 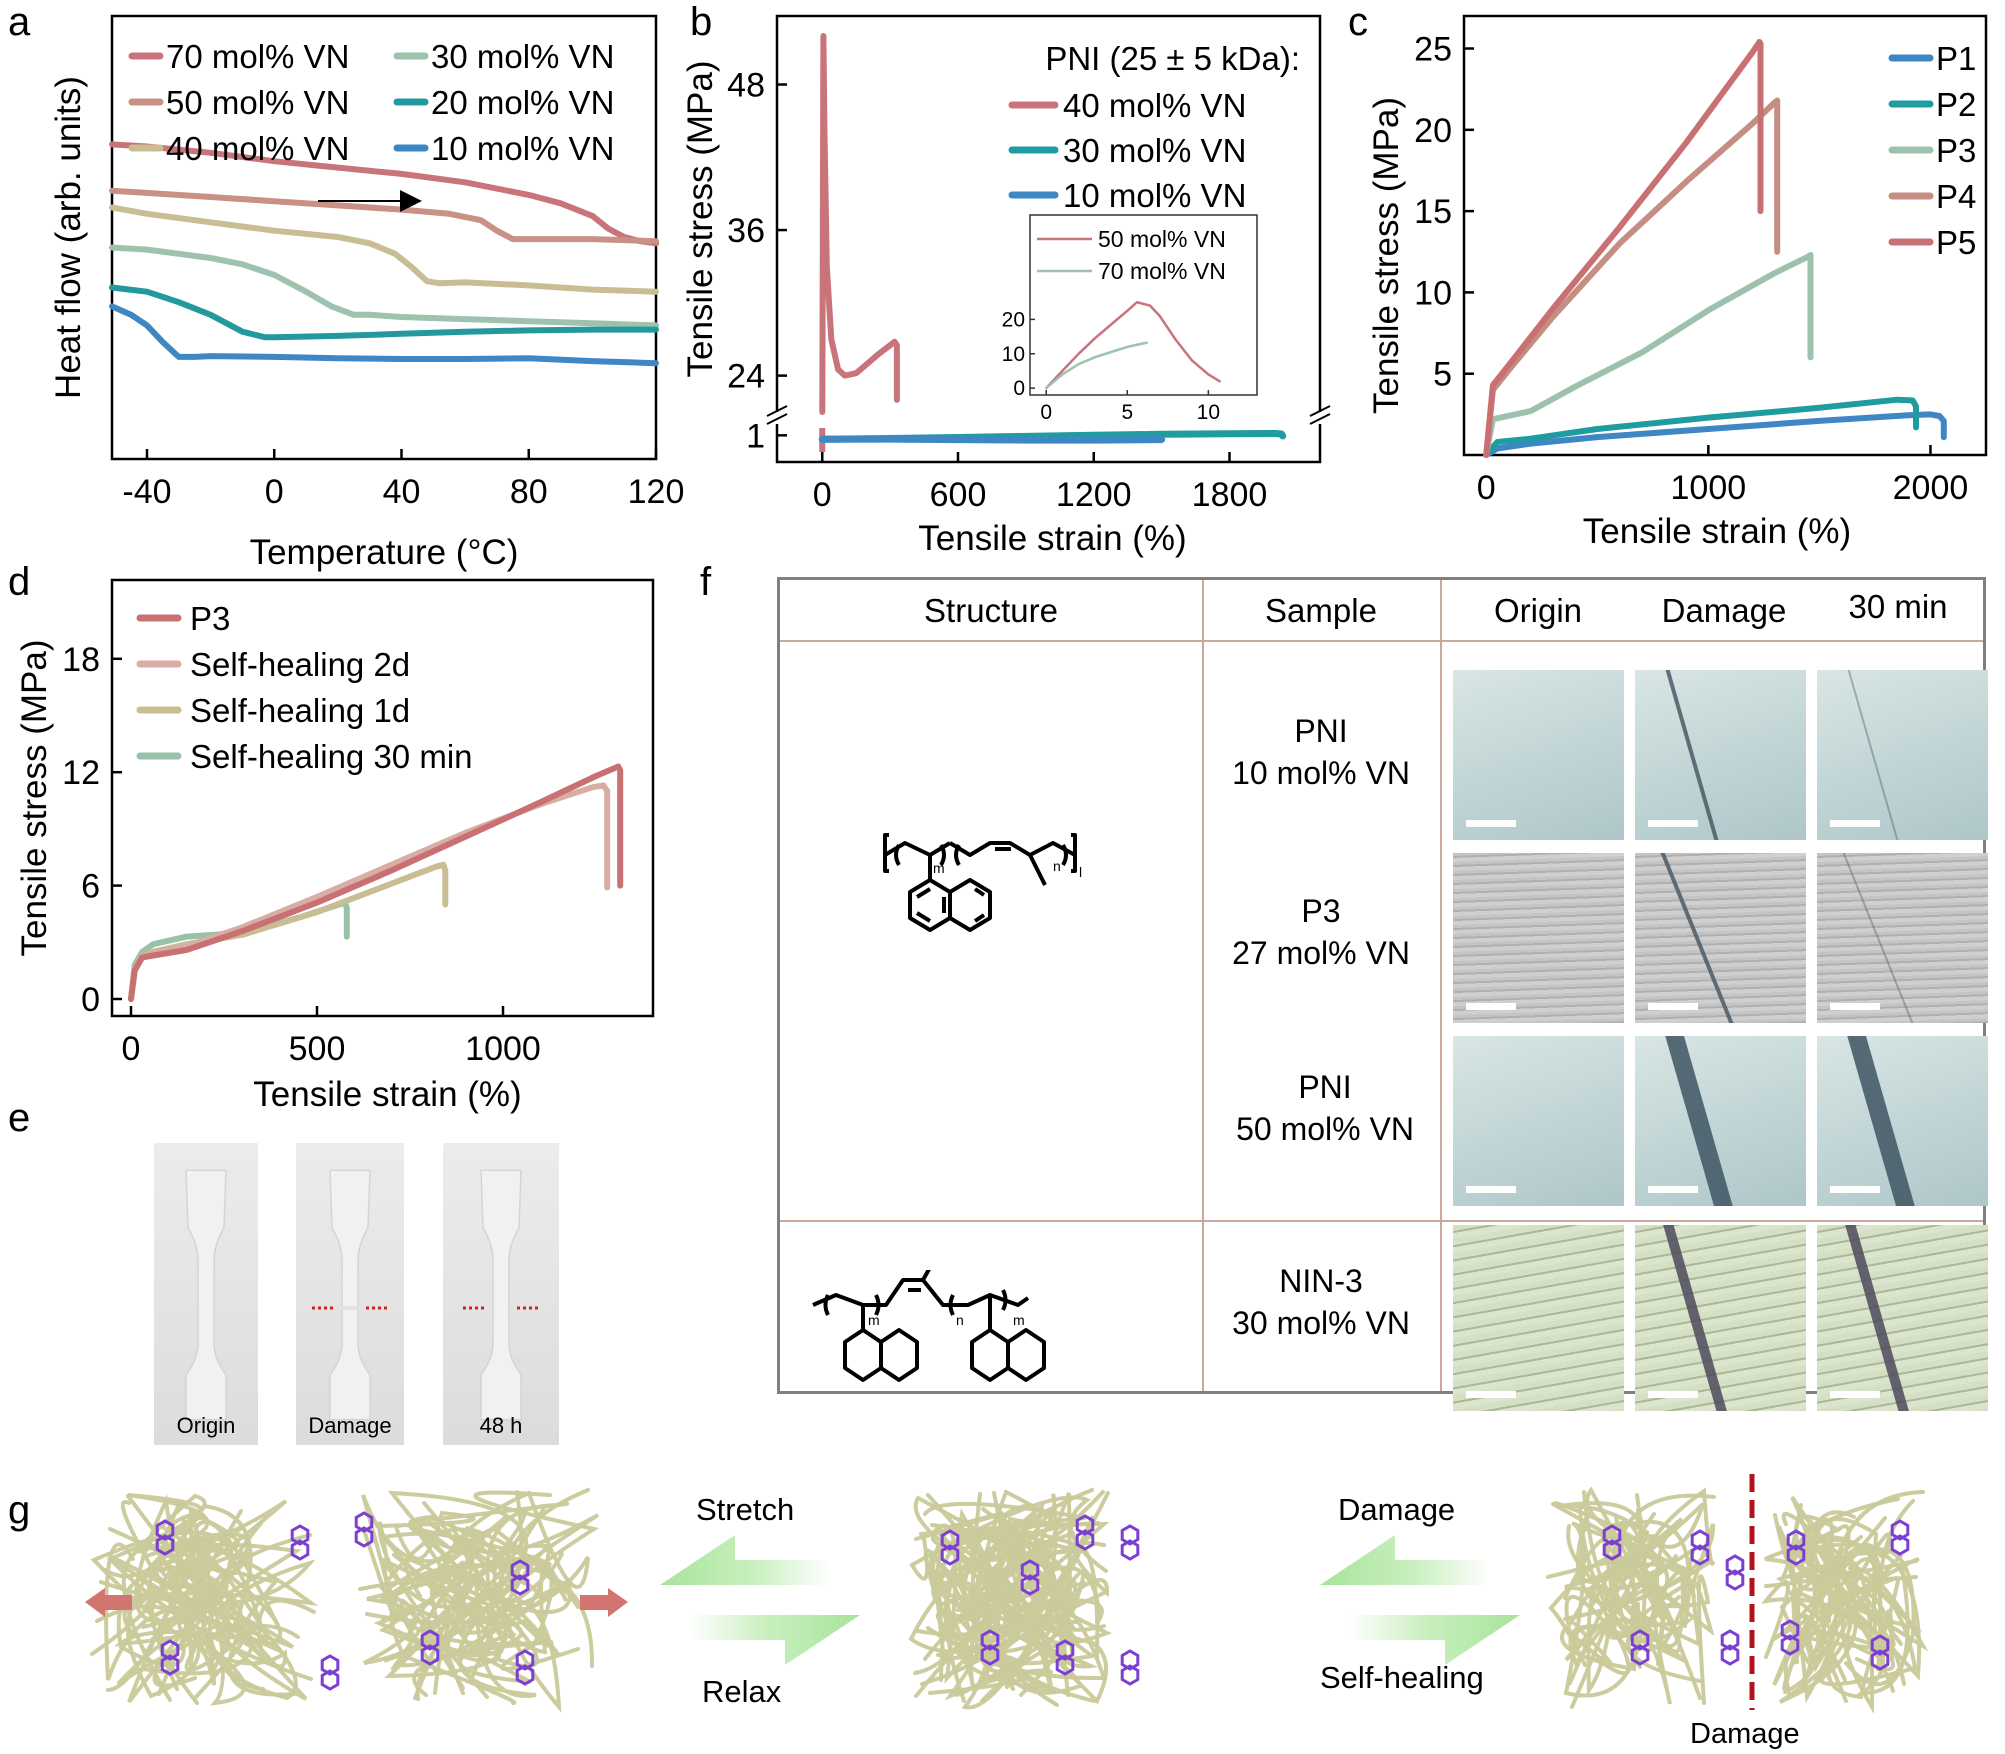 I want to click on photo-caption: Damage, so click(x=350, y=1425).